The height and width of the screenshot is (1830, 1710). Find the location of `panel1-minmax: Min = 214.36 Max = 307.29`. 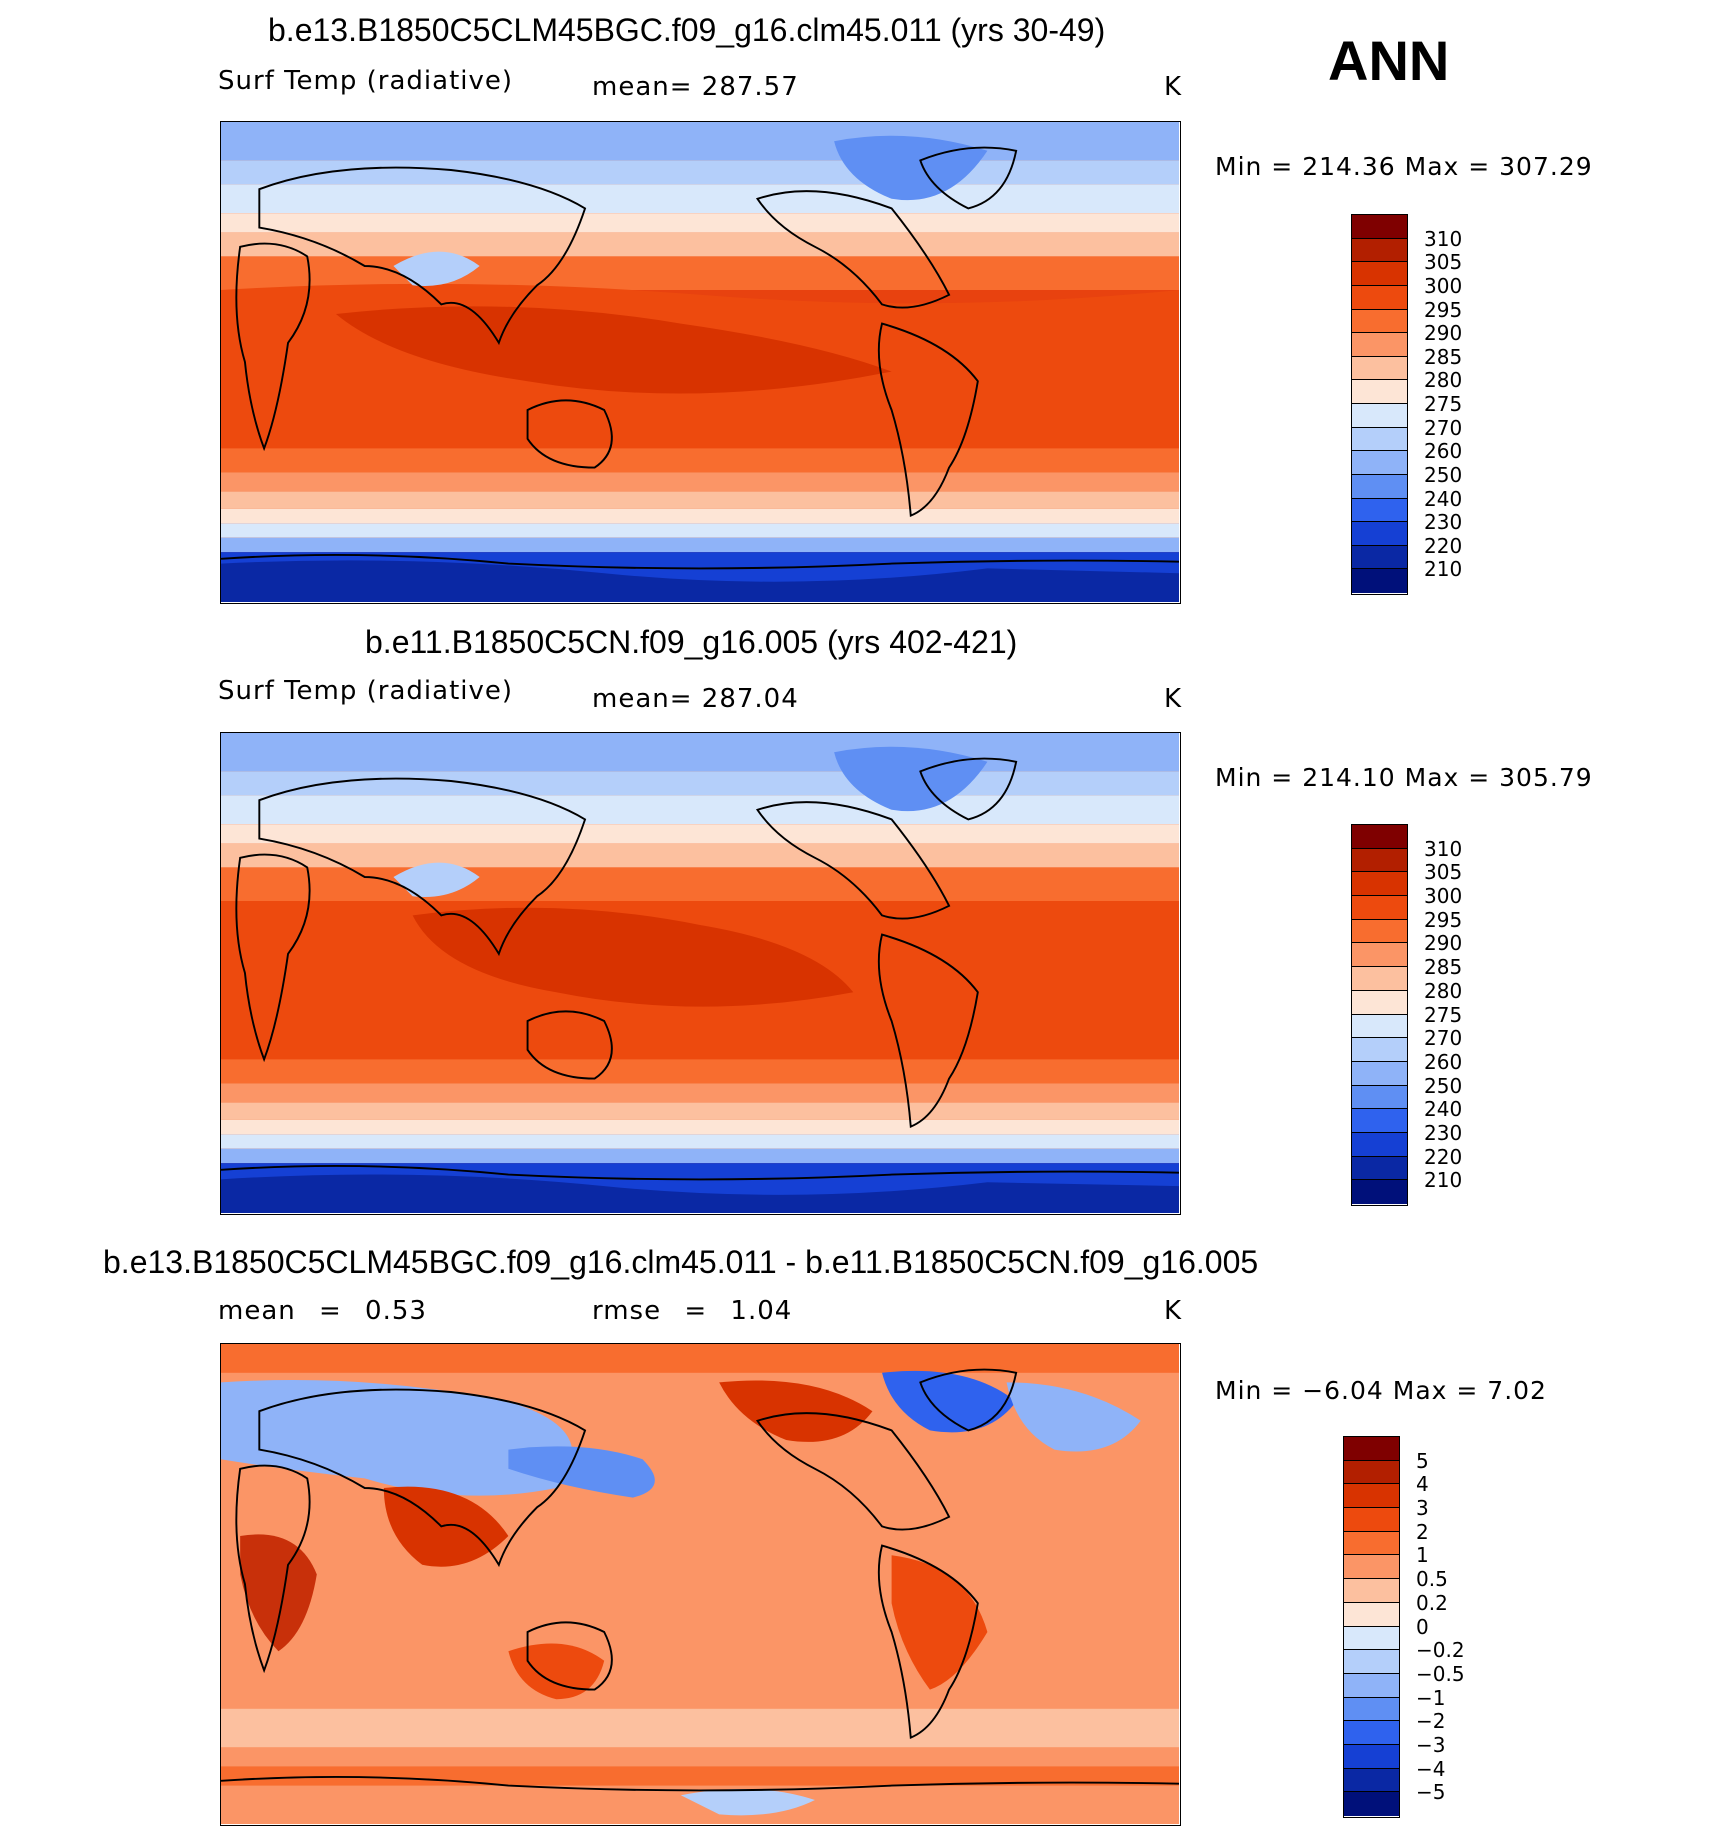

panel1-minmax: Min = 214.36 Max = 307.29 is located at coordinates (1404, 166).